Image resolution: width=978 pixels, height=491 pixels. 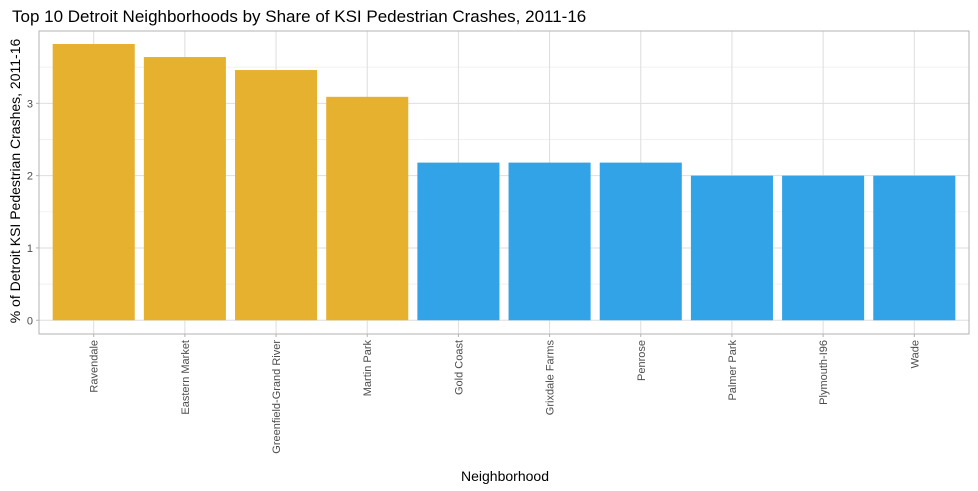 What do you see at coordinates (731, 248) in the screenshot?
I see `bar-palmer-park` at bounding box center [731, 248].